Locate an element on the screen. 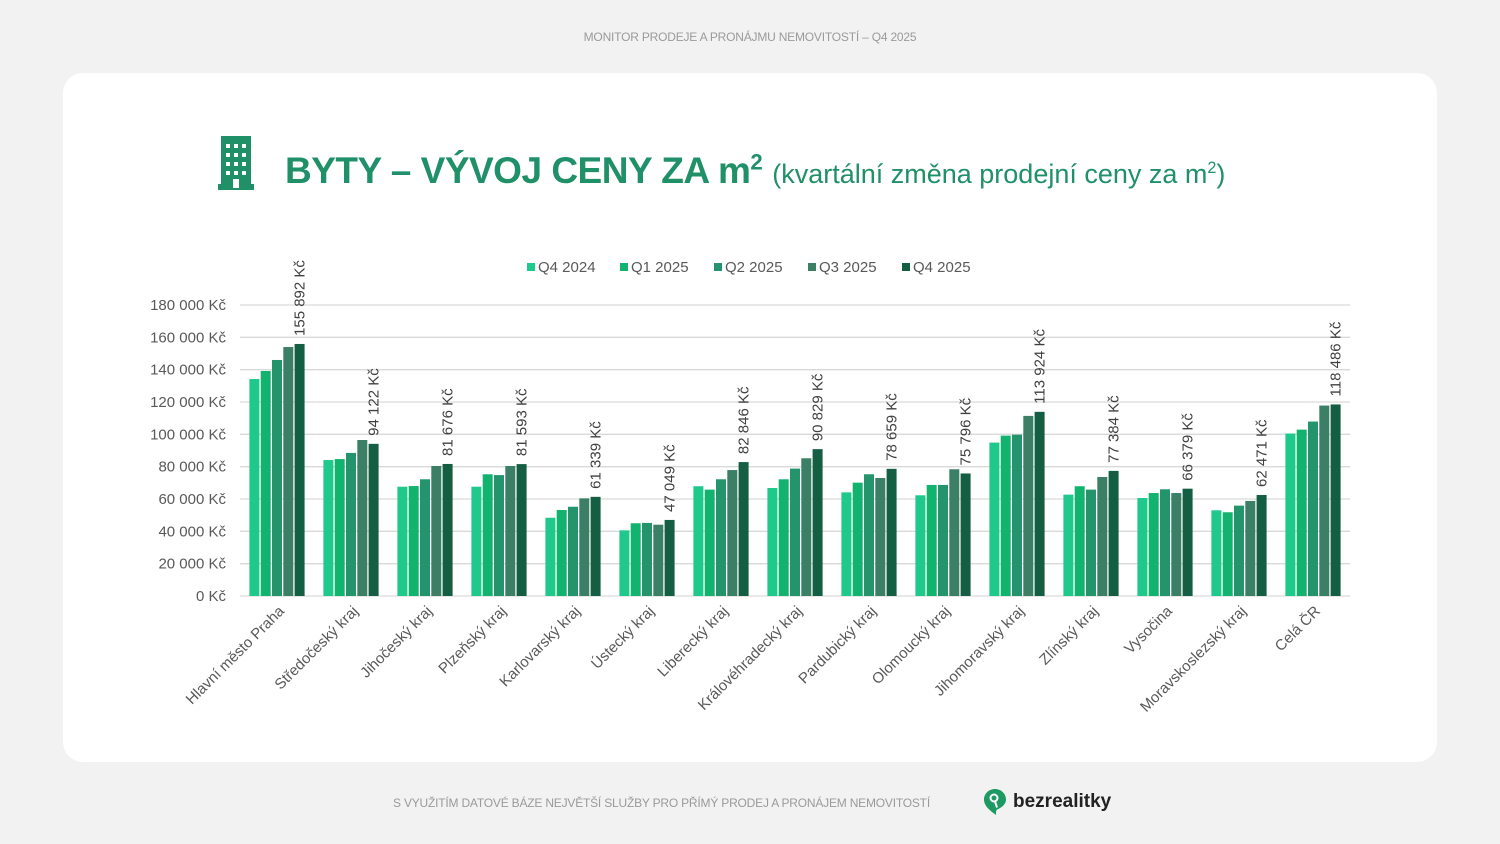 The image size is (1500, 844). legend-label: Q3 2025 is located at coordinates (848, 267).